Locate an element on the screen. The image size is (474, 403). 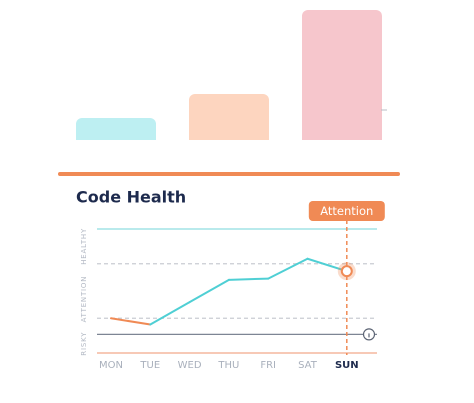
x-tick-label: SUN is located at coordinates (347, 365).